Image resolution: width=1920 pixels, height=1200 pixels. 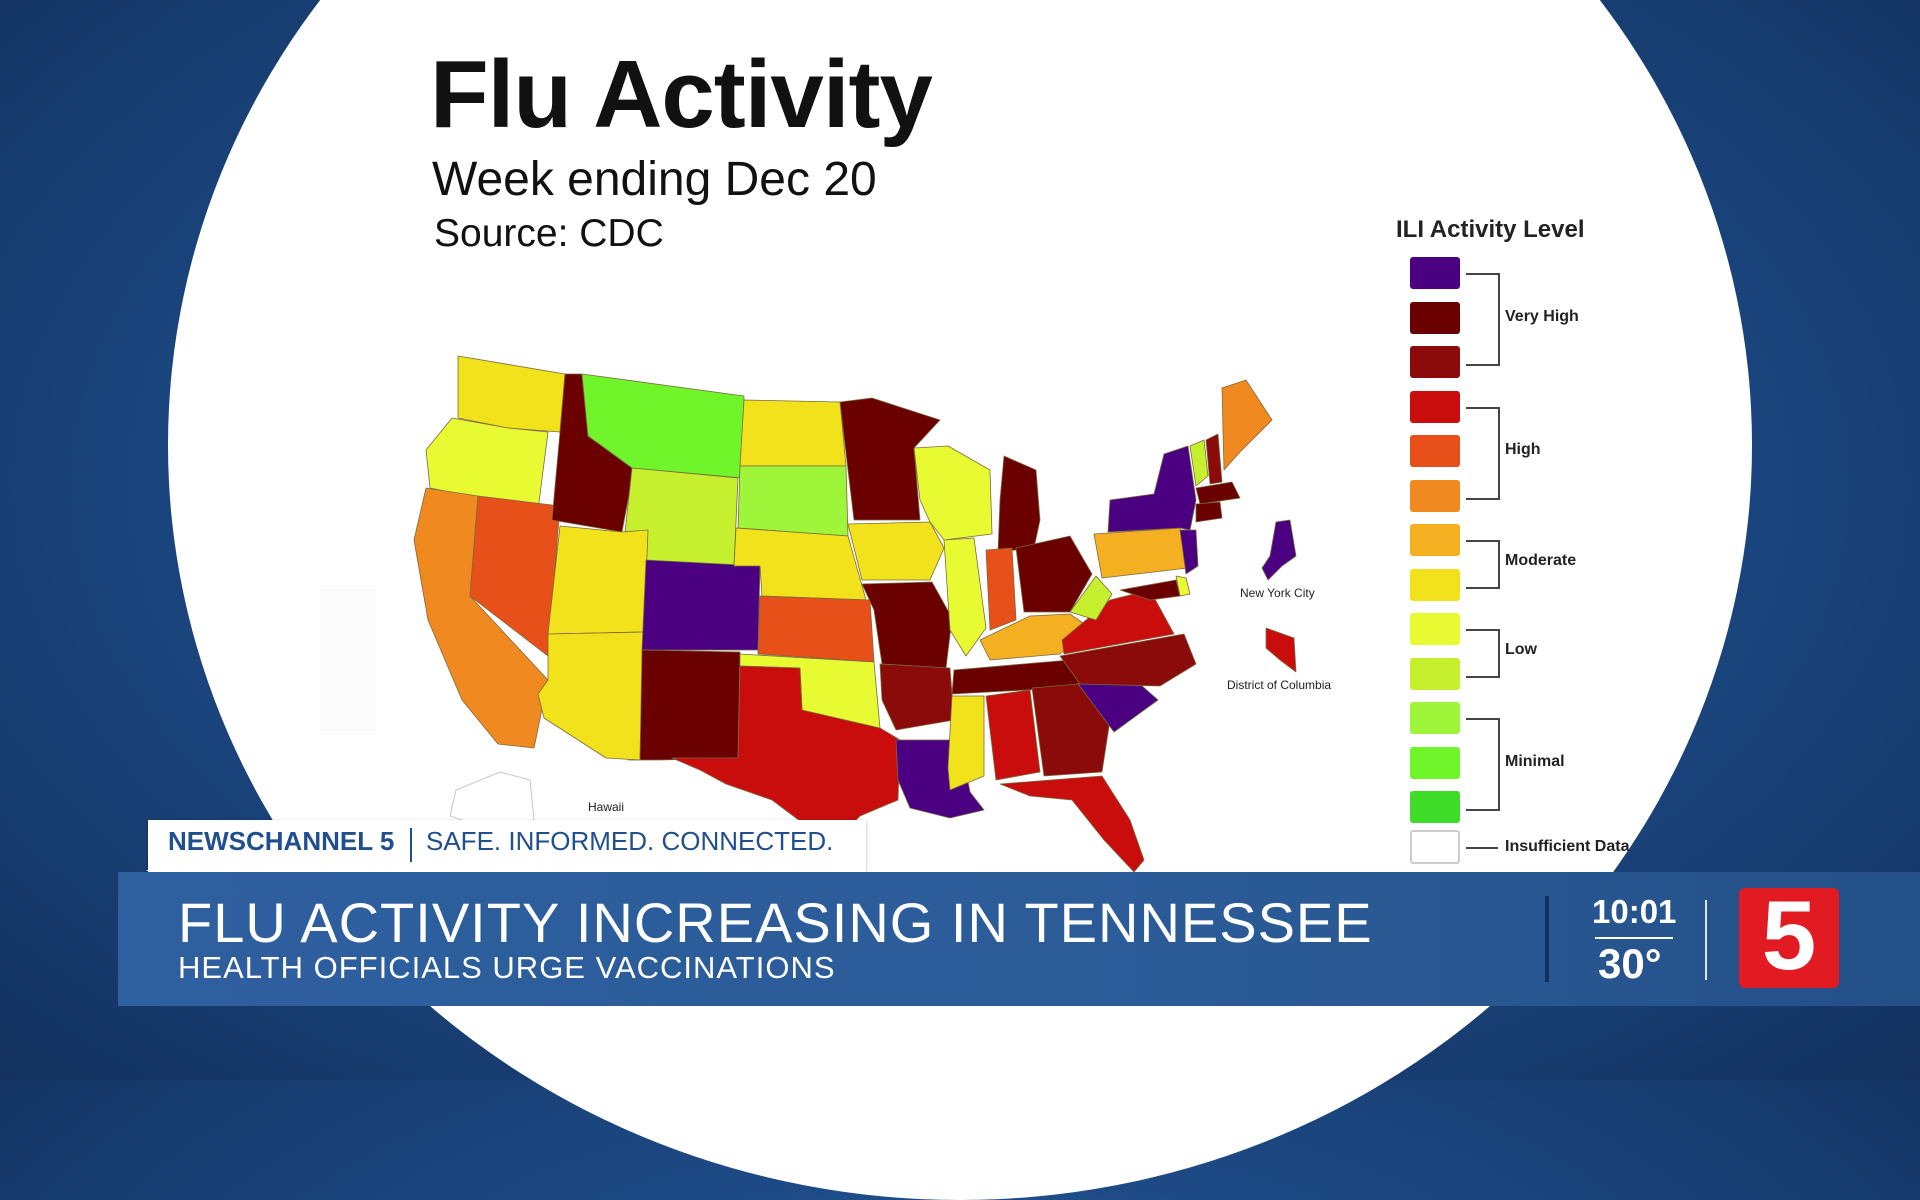 I want to click on lower-third-bar, so click(x=1019, y=939).